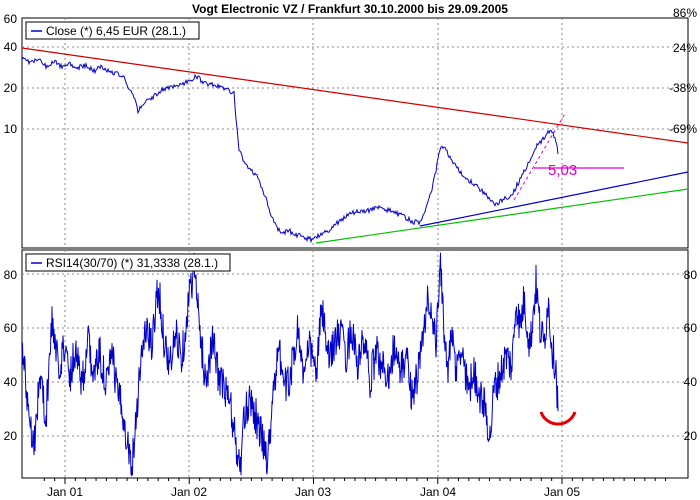 The width and height of the screenshot is (700, 500). What do you see at coordinates (562, 170) in the screenshot?
I see `target-annotation-label: 5,03` at bounding box center [562, 170].